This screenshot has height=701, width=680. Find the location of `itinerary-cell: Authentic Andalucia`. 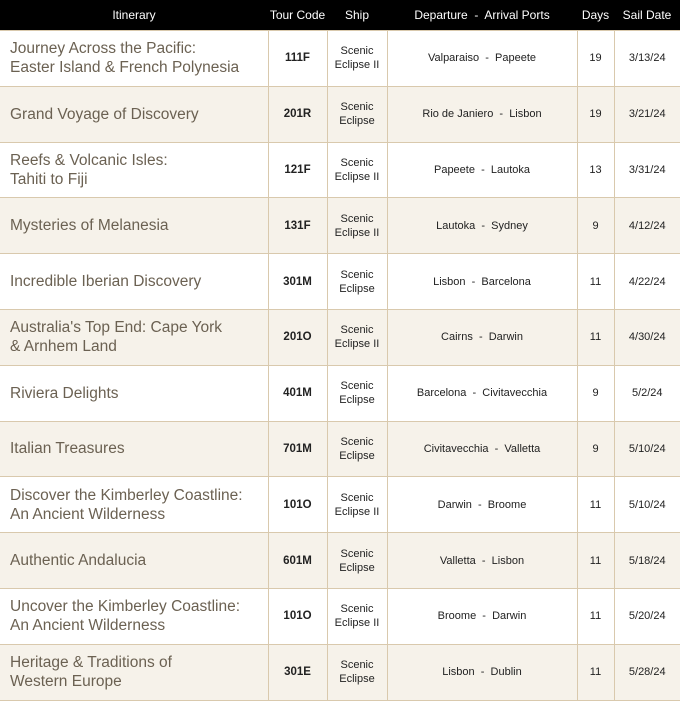

itinerary-cell: Authentic Andalucia is located at coordinates (134, 560).